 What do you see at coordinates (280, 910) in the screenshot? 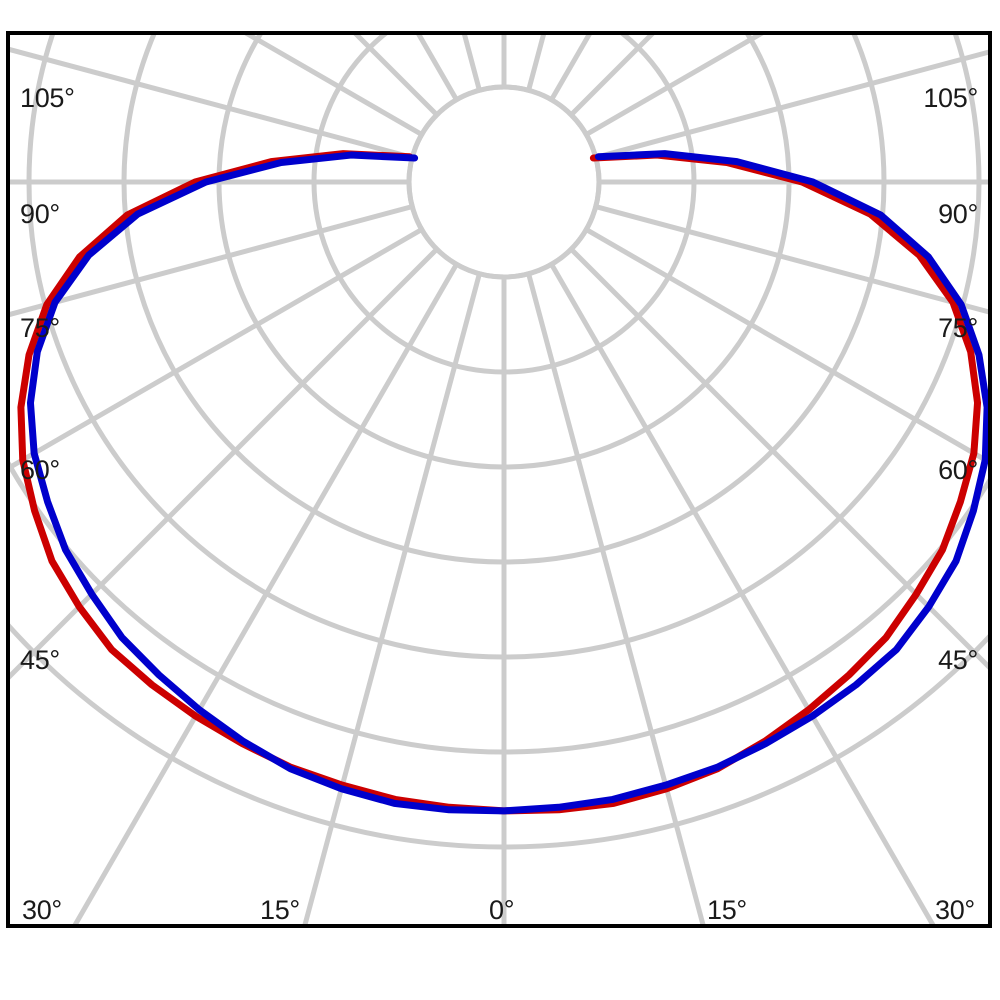
I see `axis-label-bottom-15-left: 15°` at bounding box center [280, 910].